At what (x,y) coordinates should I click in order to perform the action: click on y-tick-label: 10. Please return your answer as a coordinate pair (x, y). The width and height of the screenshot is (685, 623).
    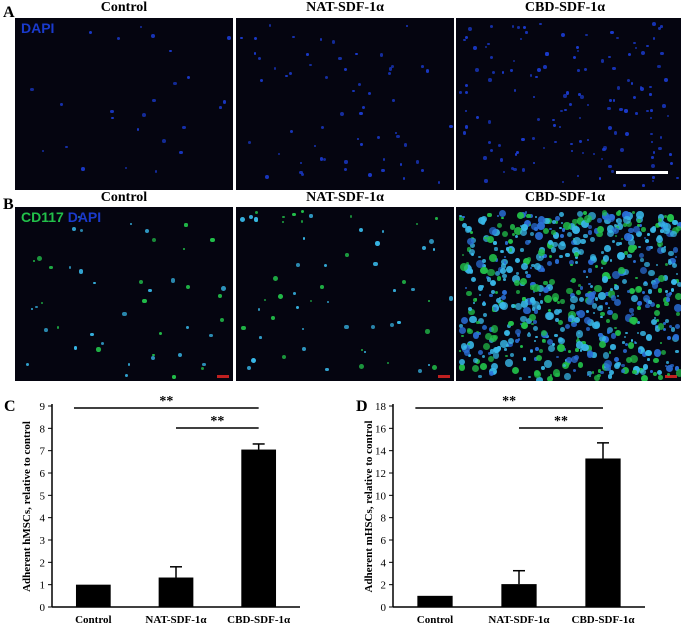
    Looking at the image, I should click on (381, 496).